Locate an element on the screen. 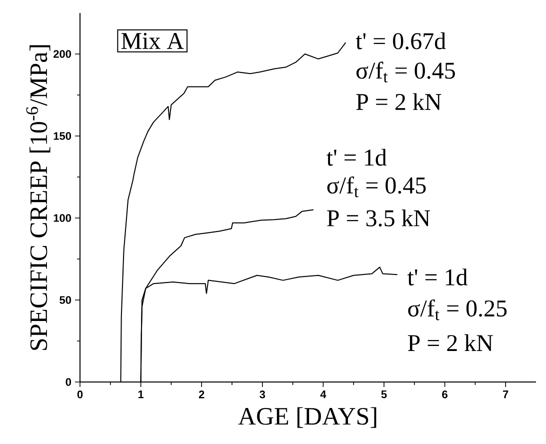 This screenshot has width=546, height=444. annotation: Mix A is located at coordinates (152, 40).